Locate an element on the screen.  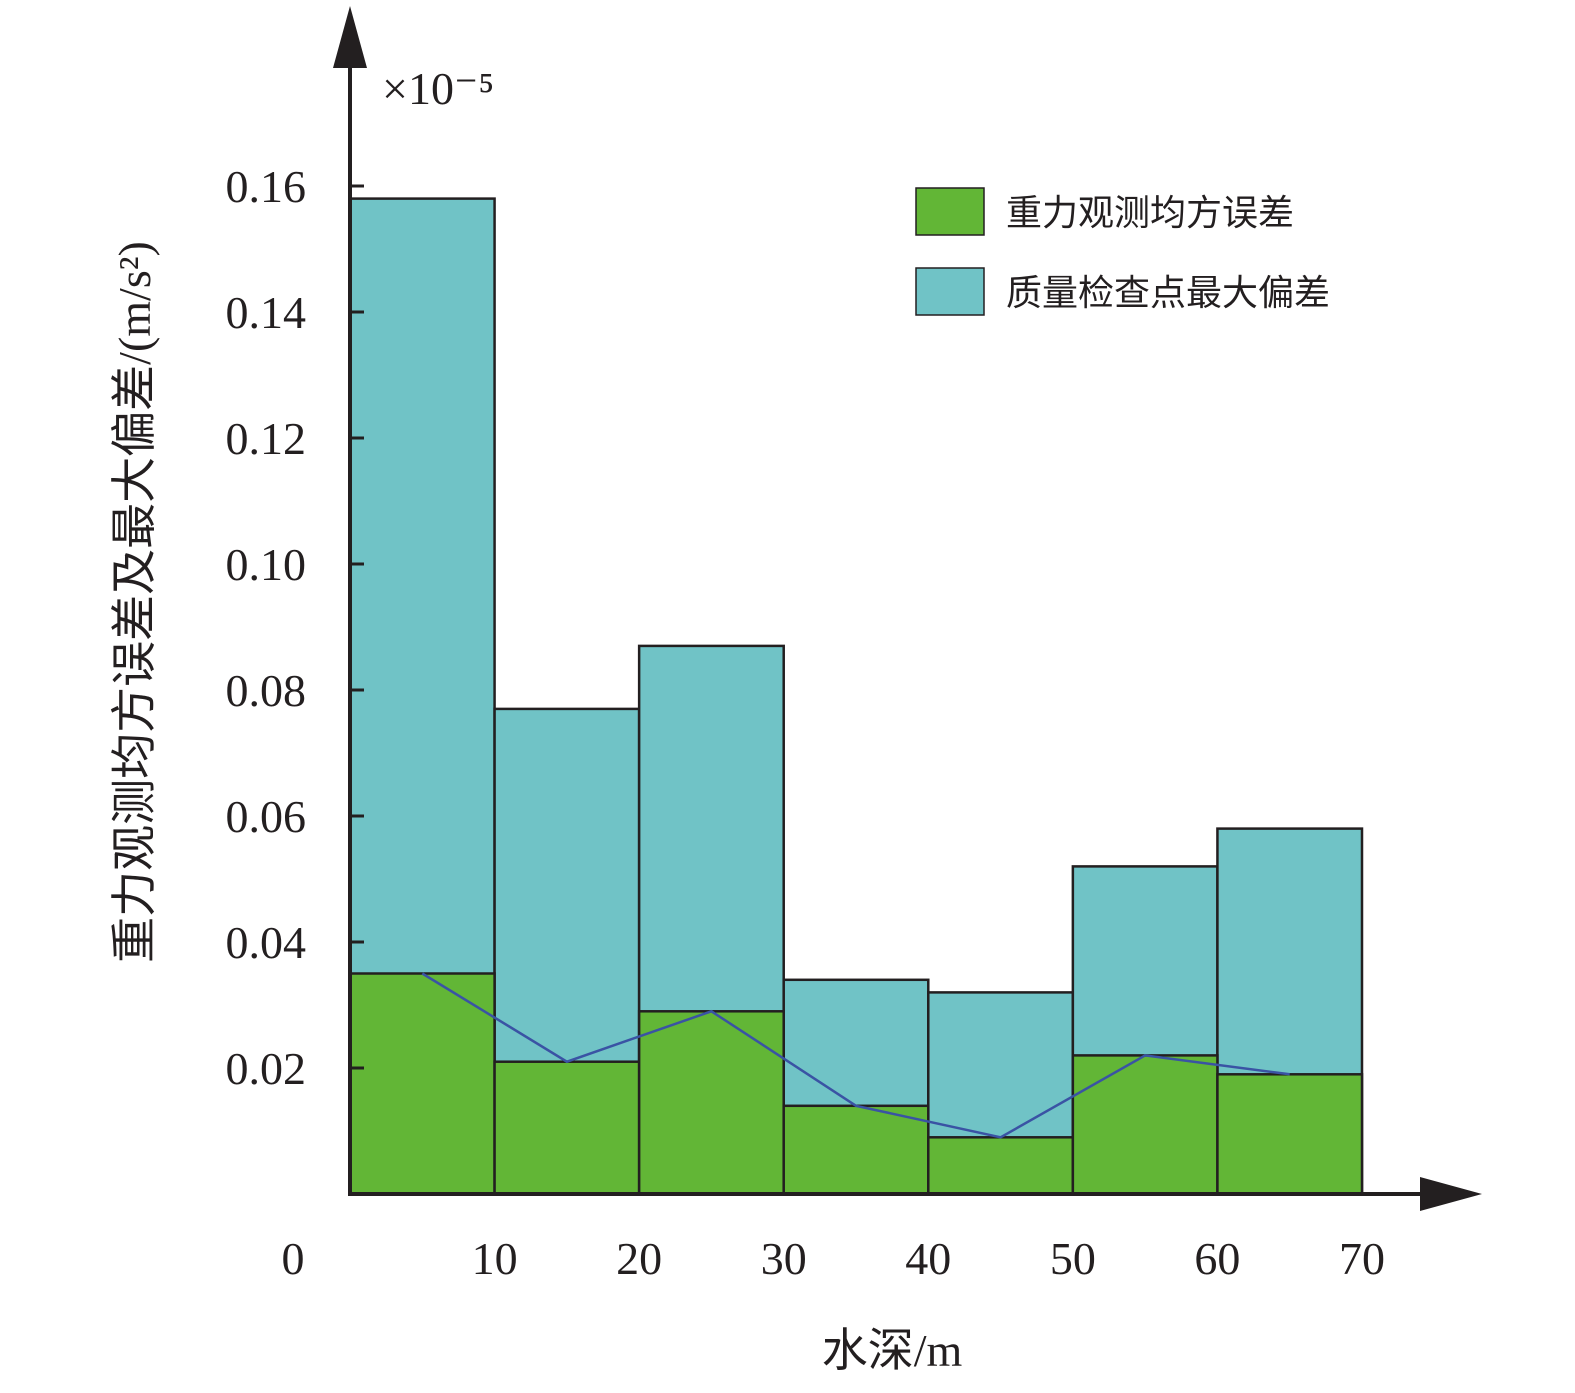
x-tick-label: 70 is located at coordinates (1362, 1258).